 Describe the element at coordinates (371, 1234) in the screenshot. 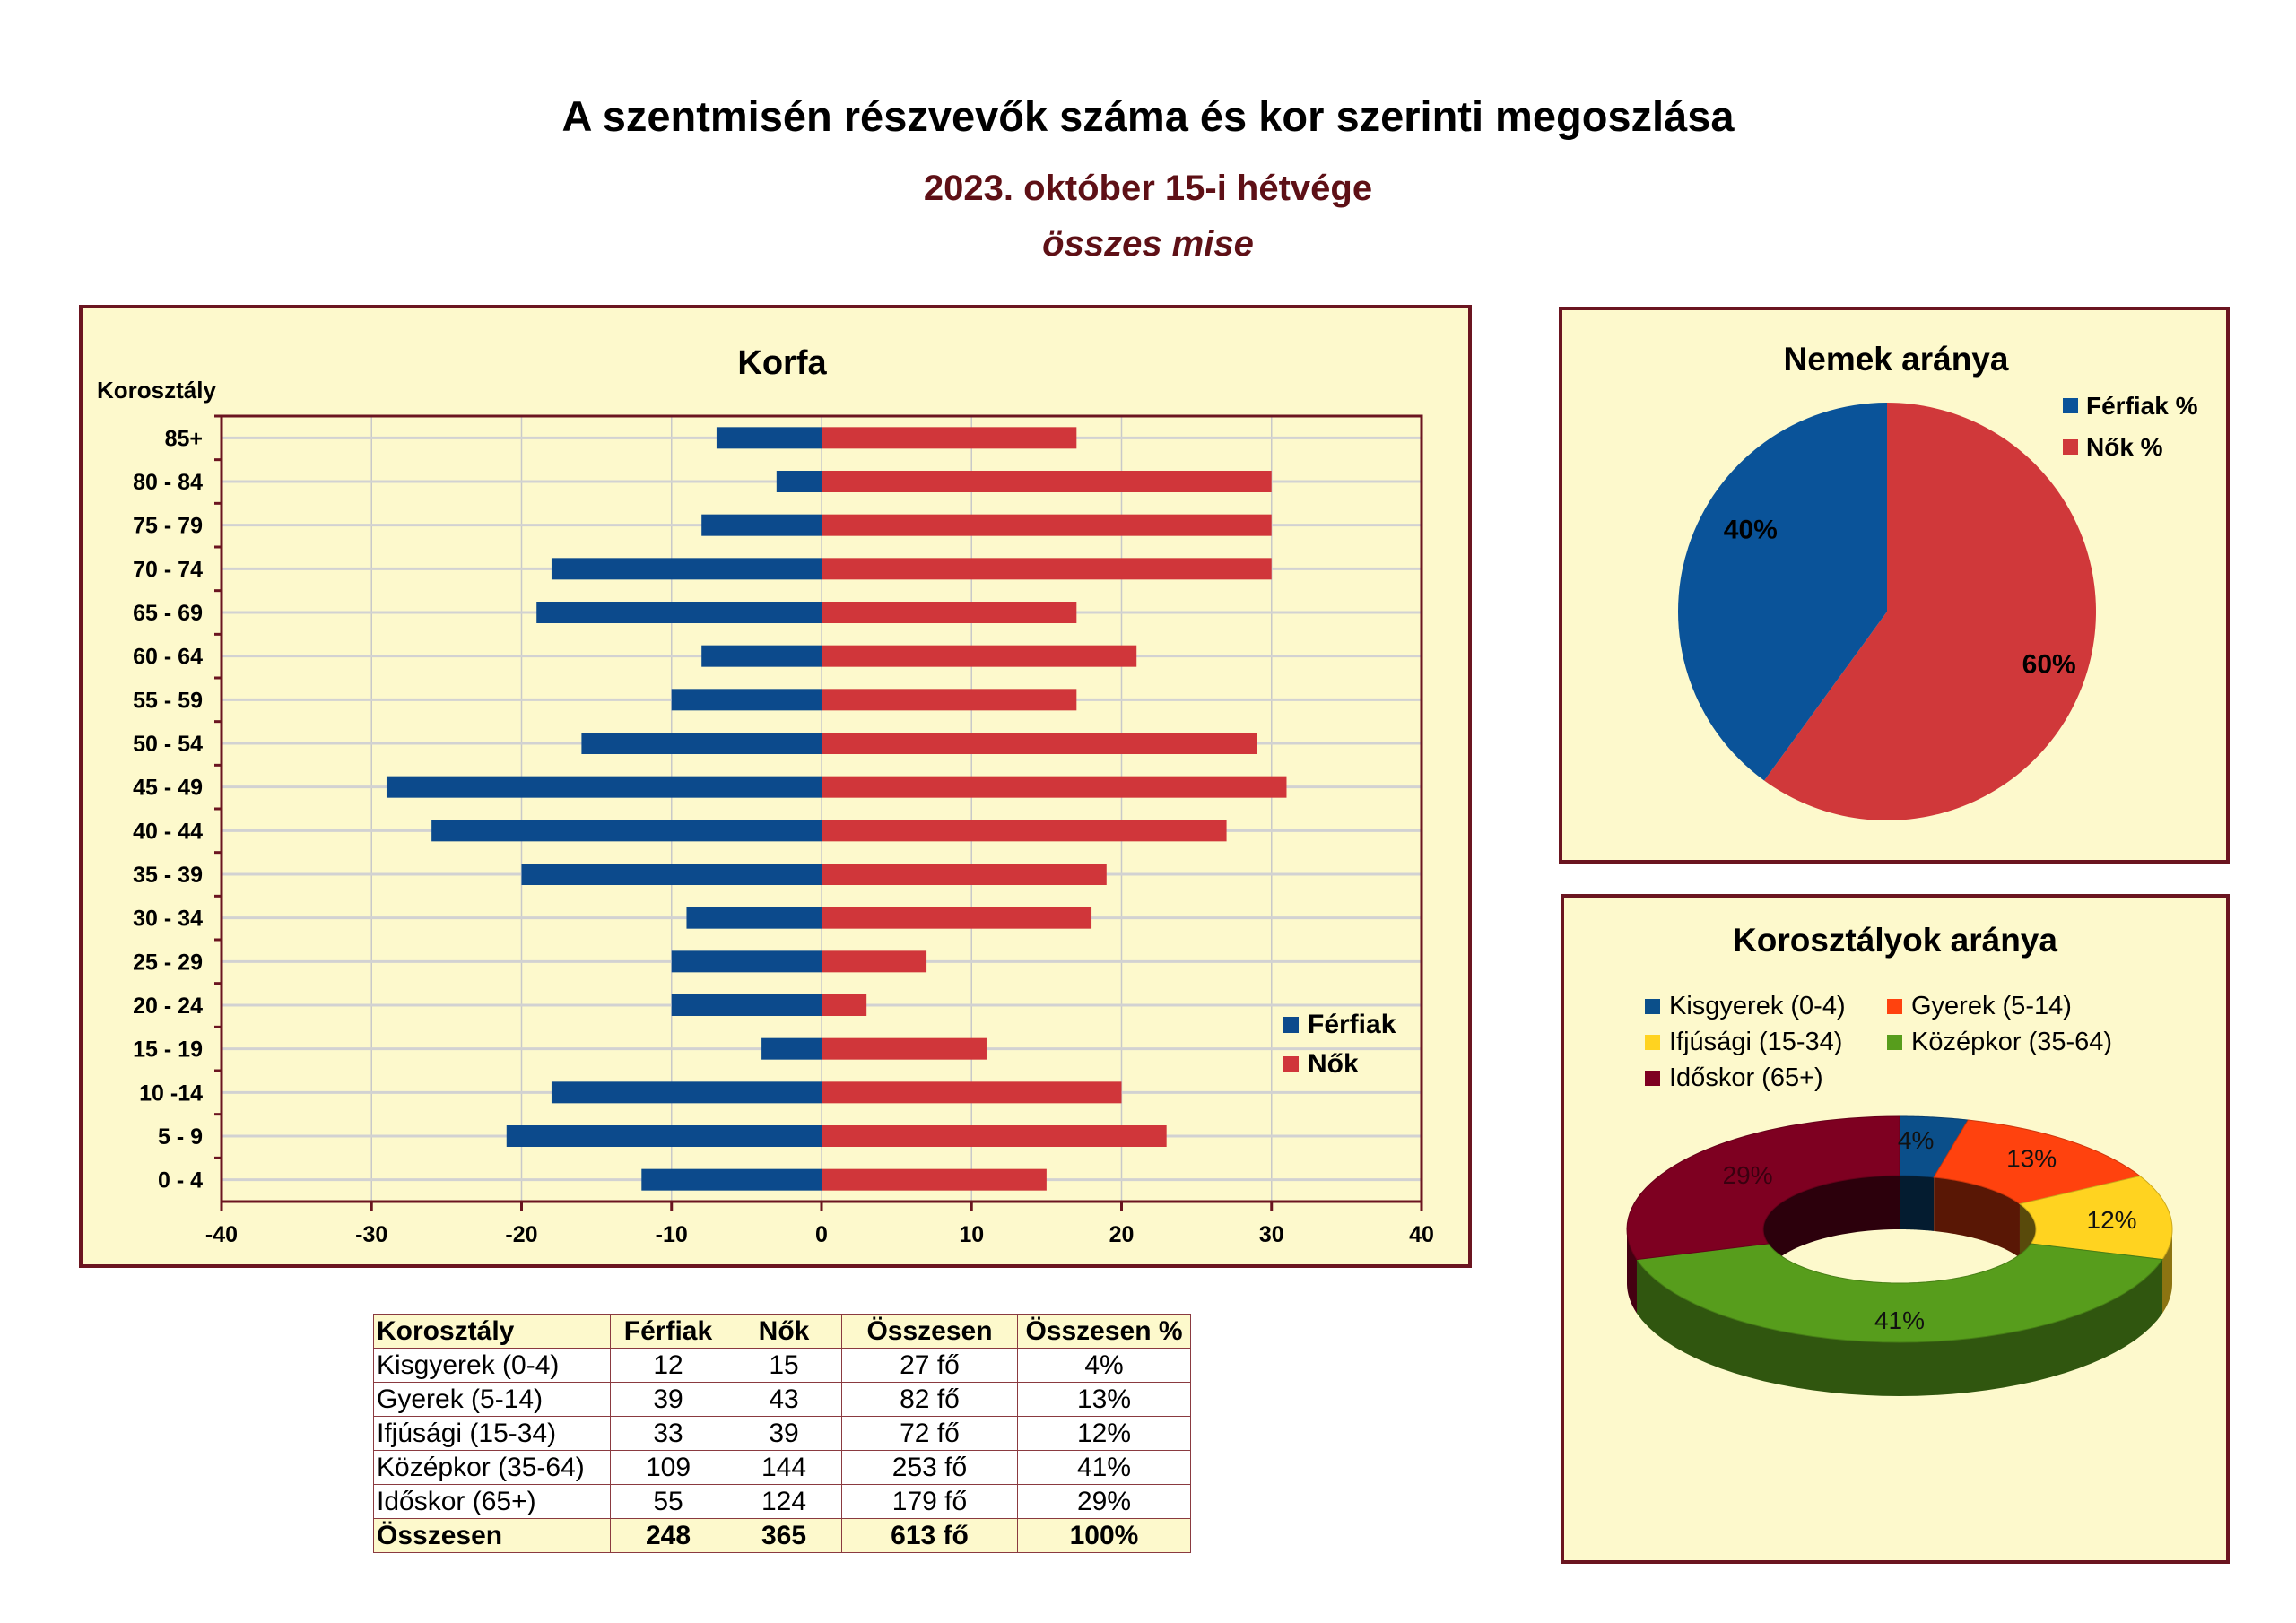

I see `x-tick-label: -30` at that location.